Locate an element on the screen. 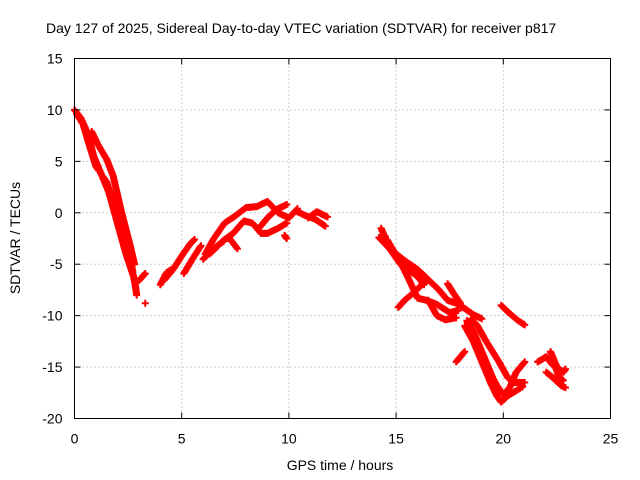 The width and height of the screenshot is (640, 480). y-tick-label: 15 is located at coordinates (55, 59).